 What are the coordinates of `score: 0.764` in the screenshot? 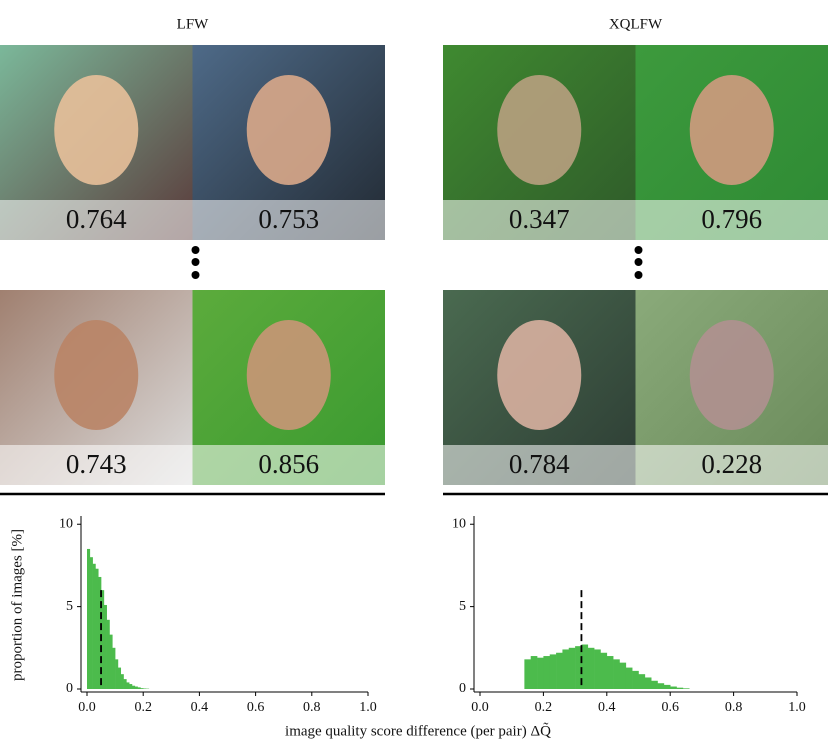 It's located at (96, 219).